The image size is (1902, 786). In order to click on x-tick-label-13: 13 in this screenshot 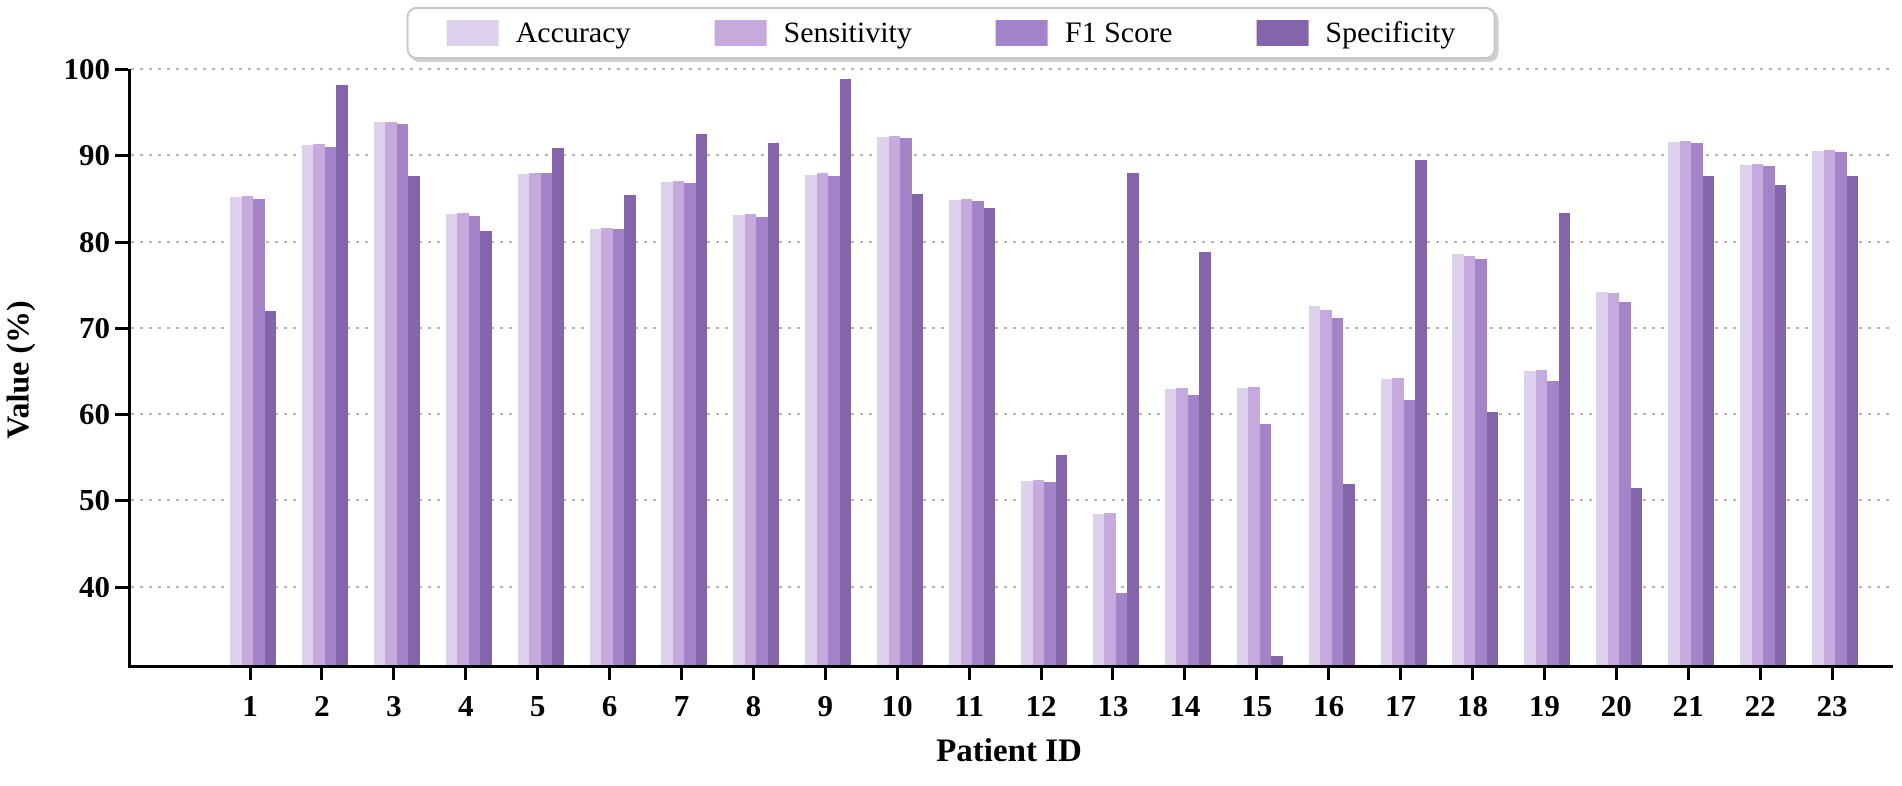, I will do `click(1113, 705)`.